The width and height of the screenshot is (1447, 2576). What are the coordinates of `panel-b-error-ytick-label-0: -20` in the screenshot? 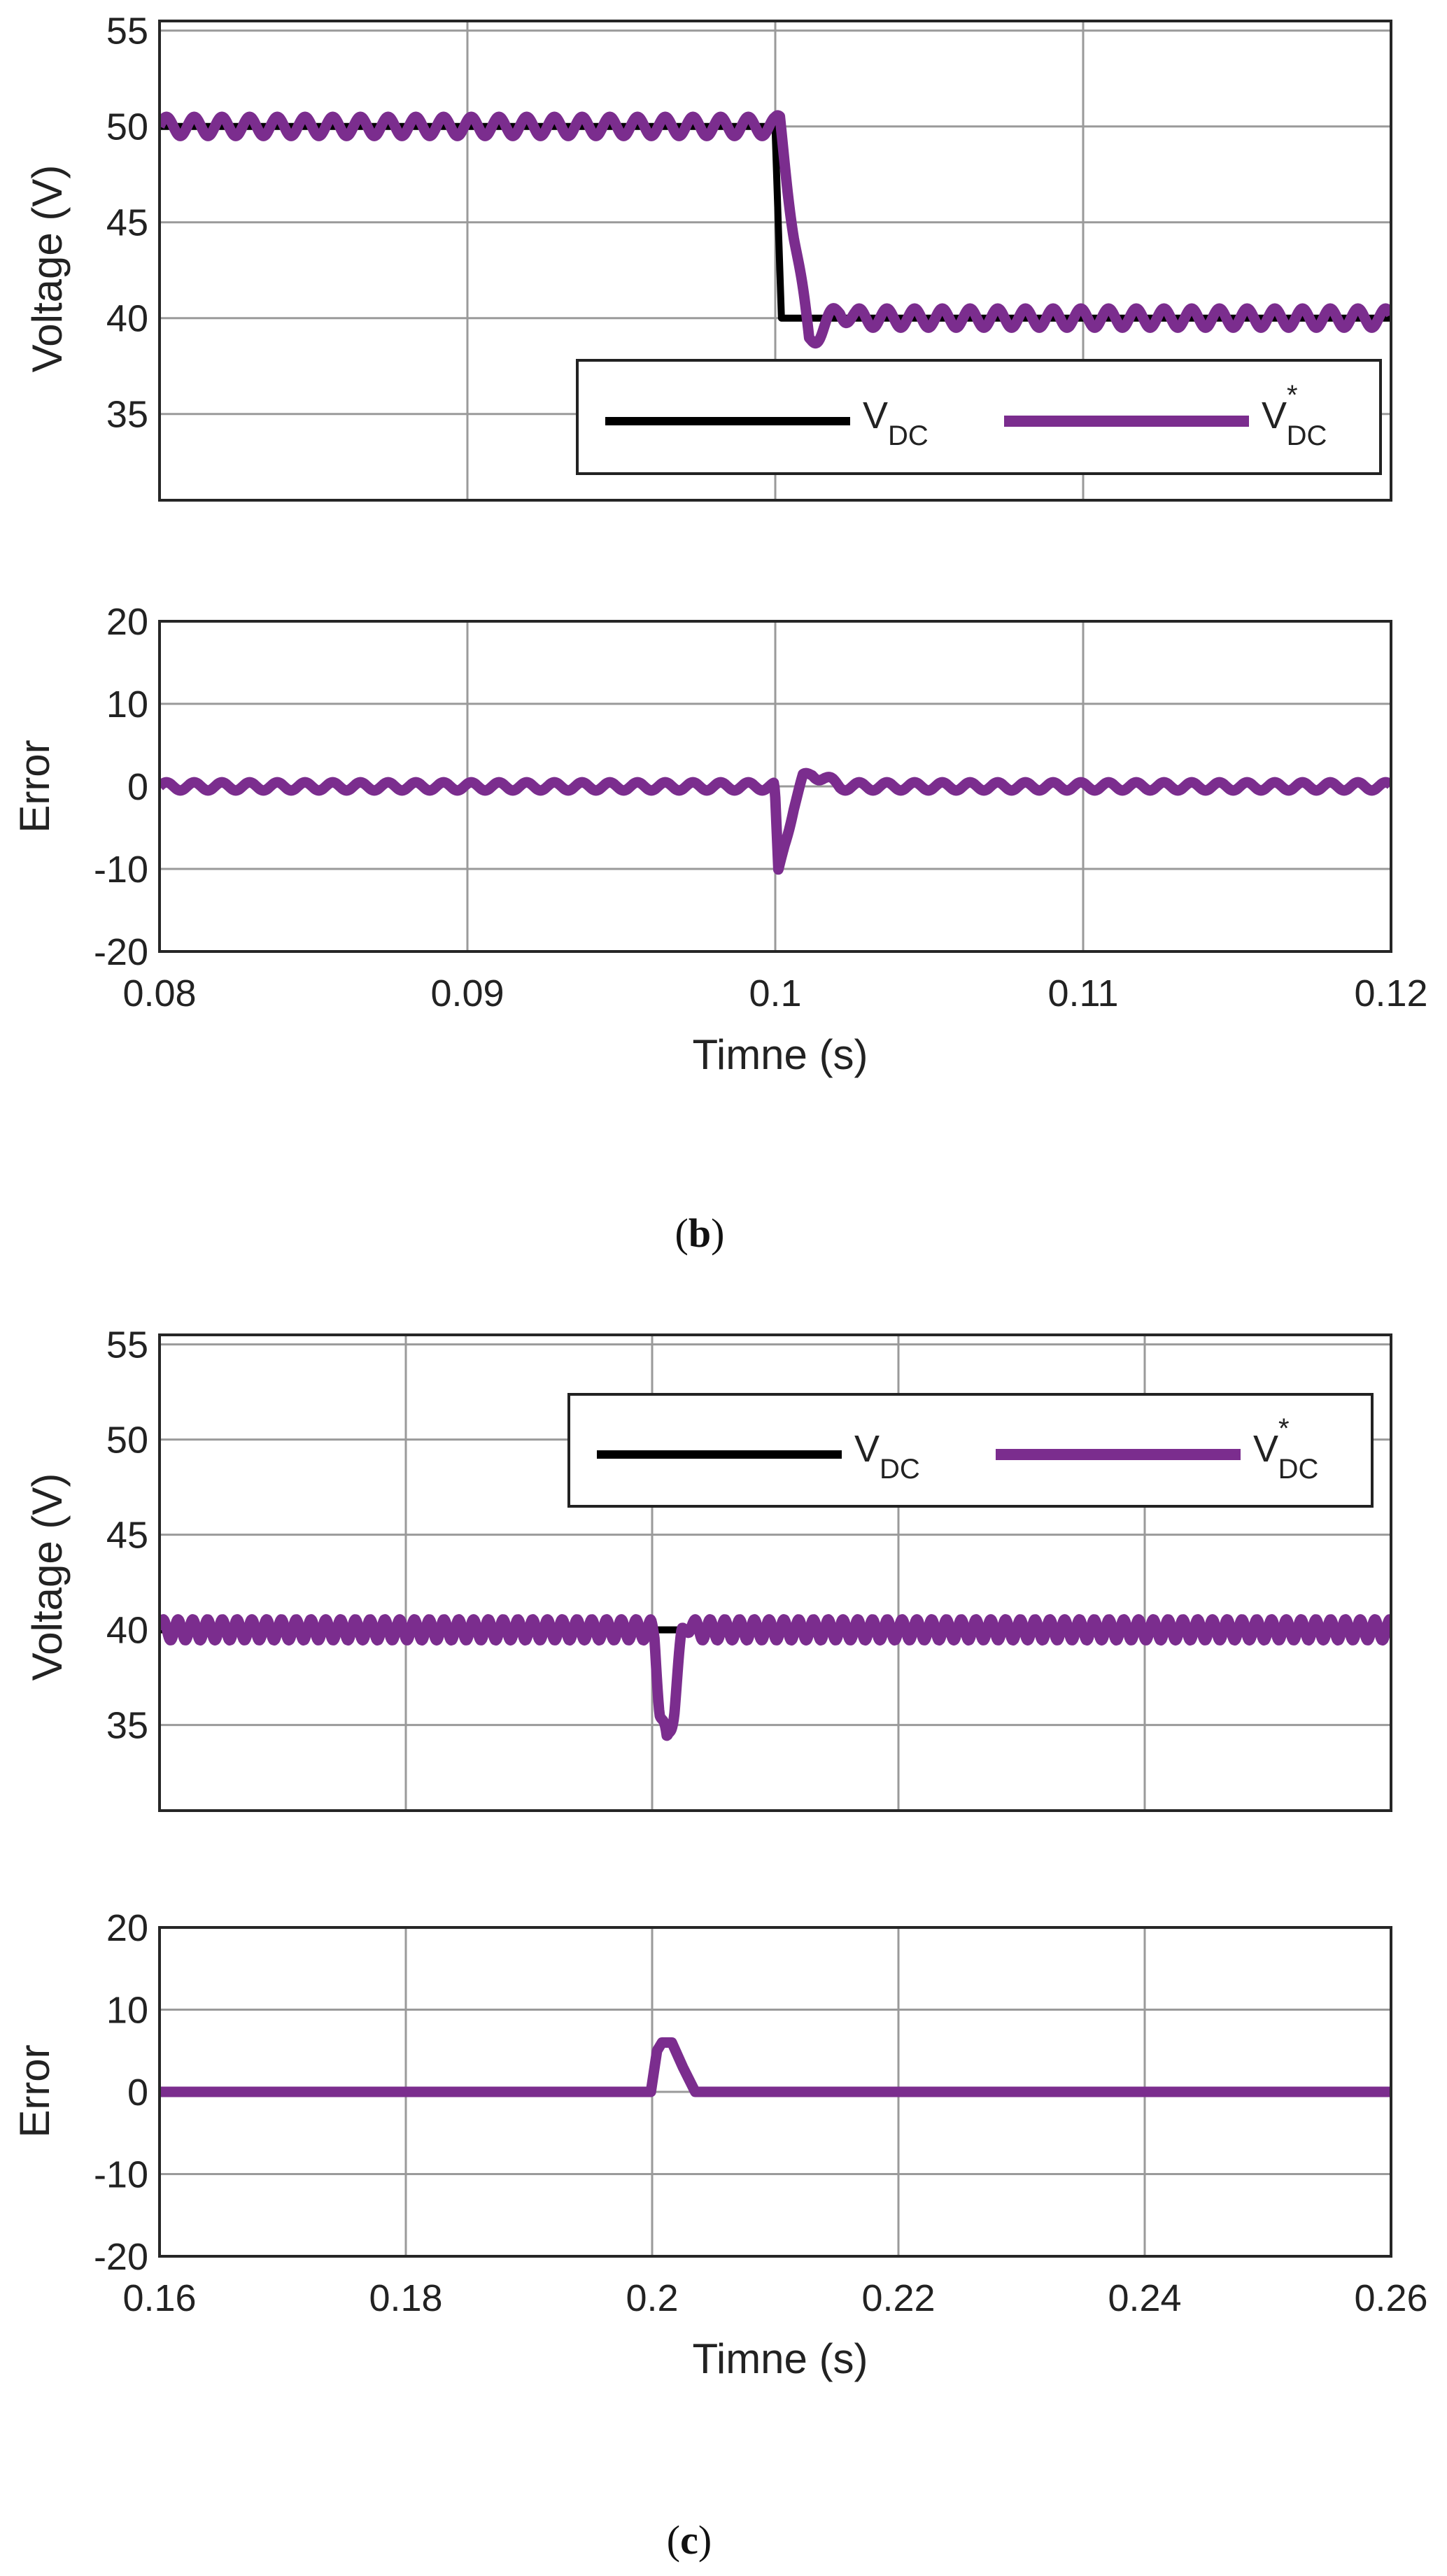 It's located at (121, 952).